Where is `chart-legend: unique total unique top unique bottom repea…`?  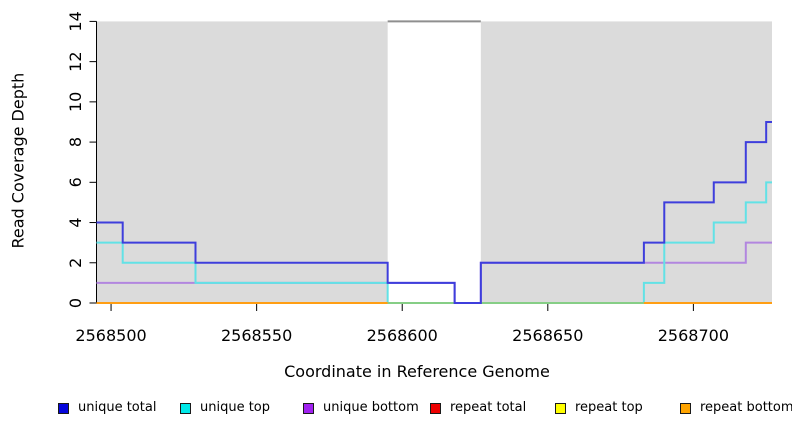 chart-legend: unique total unique top unique bottom repea… is located at coordinates (396, 410).